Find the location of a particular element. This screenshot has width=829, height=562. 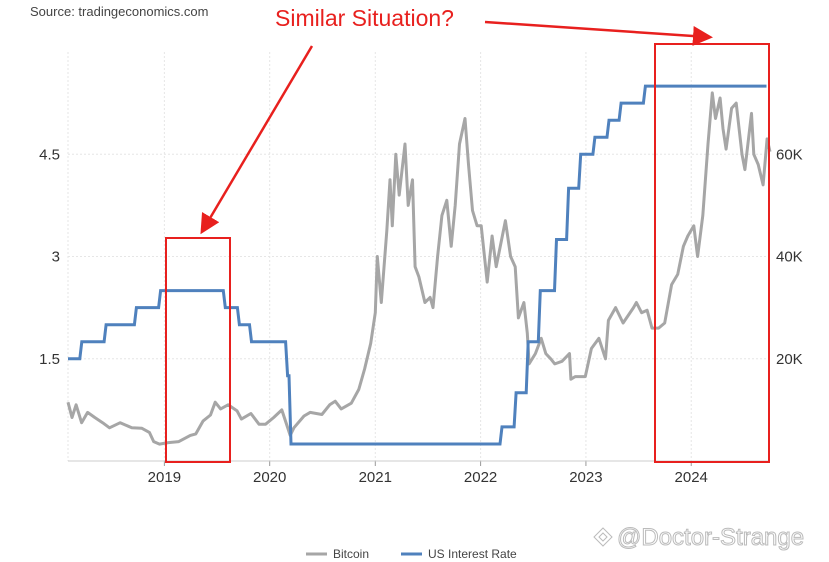

x-tick-label: 2020 is located at coordinates (269, 477).